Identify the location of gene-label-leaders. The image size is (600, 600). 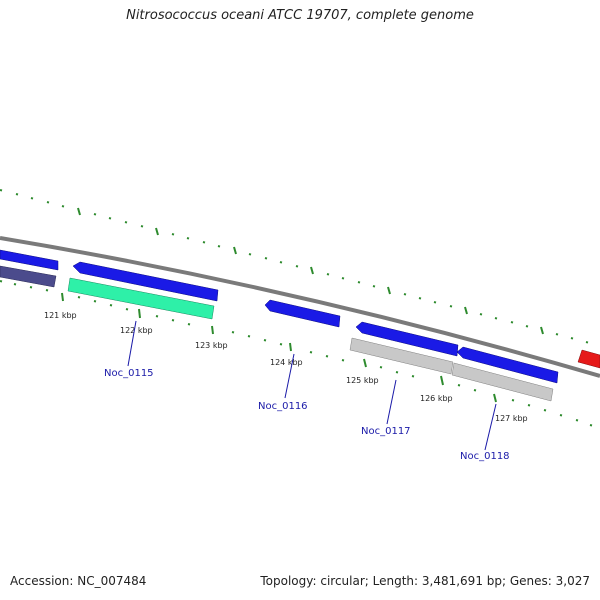
(312, 385).